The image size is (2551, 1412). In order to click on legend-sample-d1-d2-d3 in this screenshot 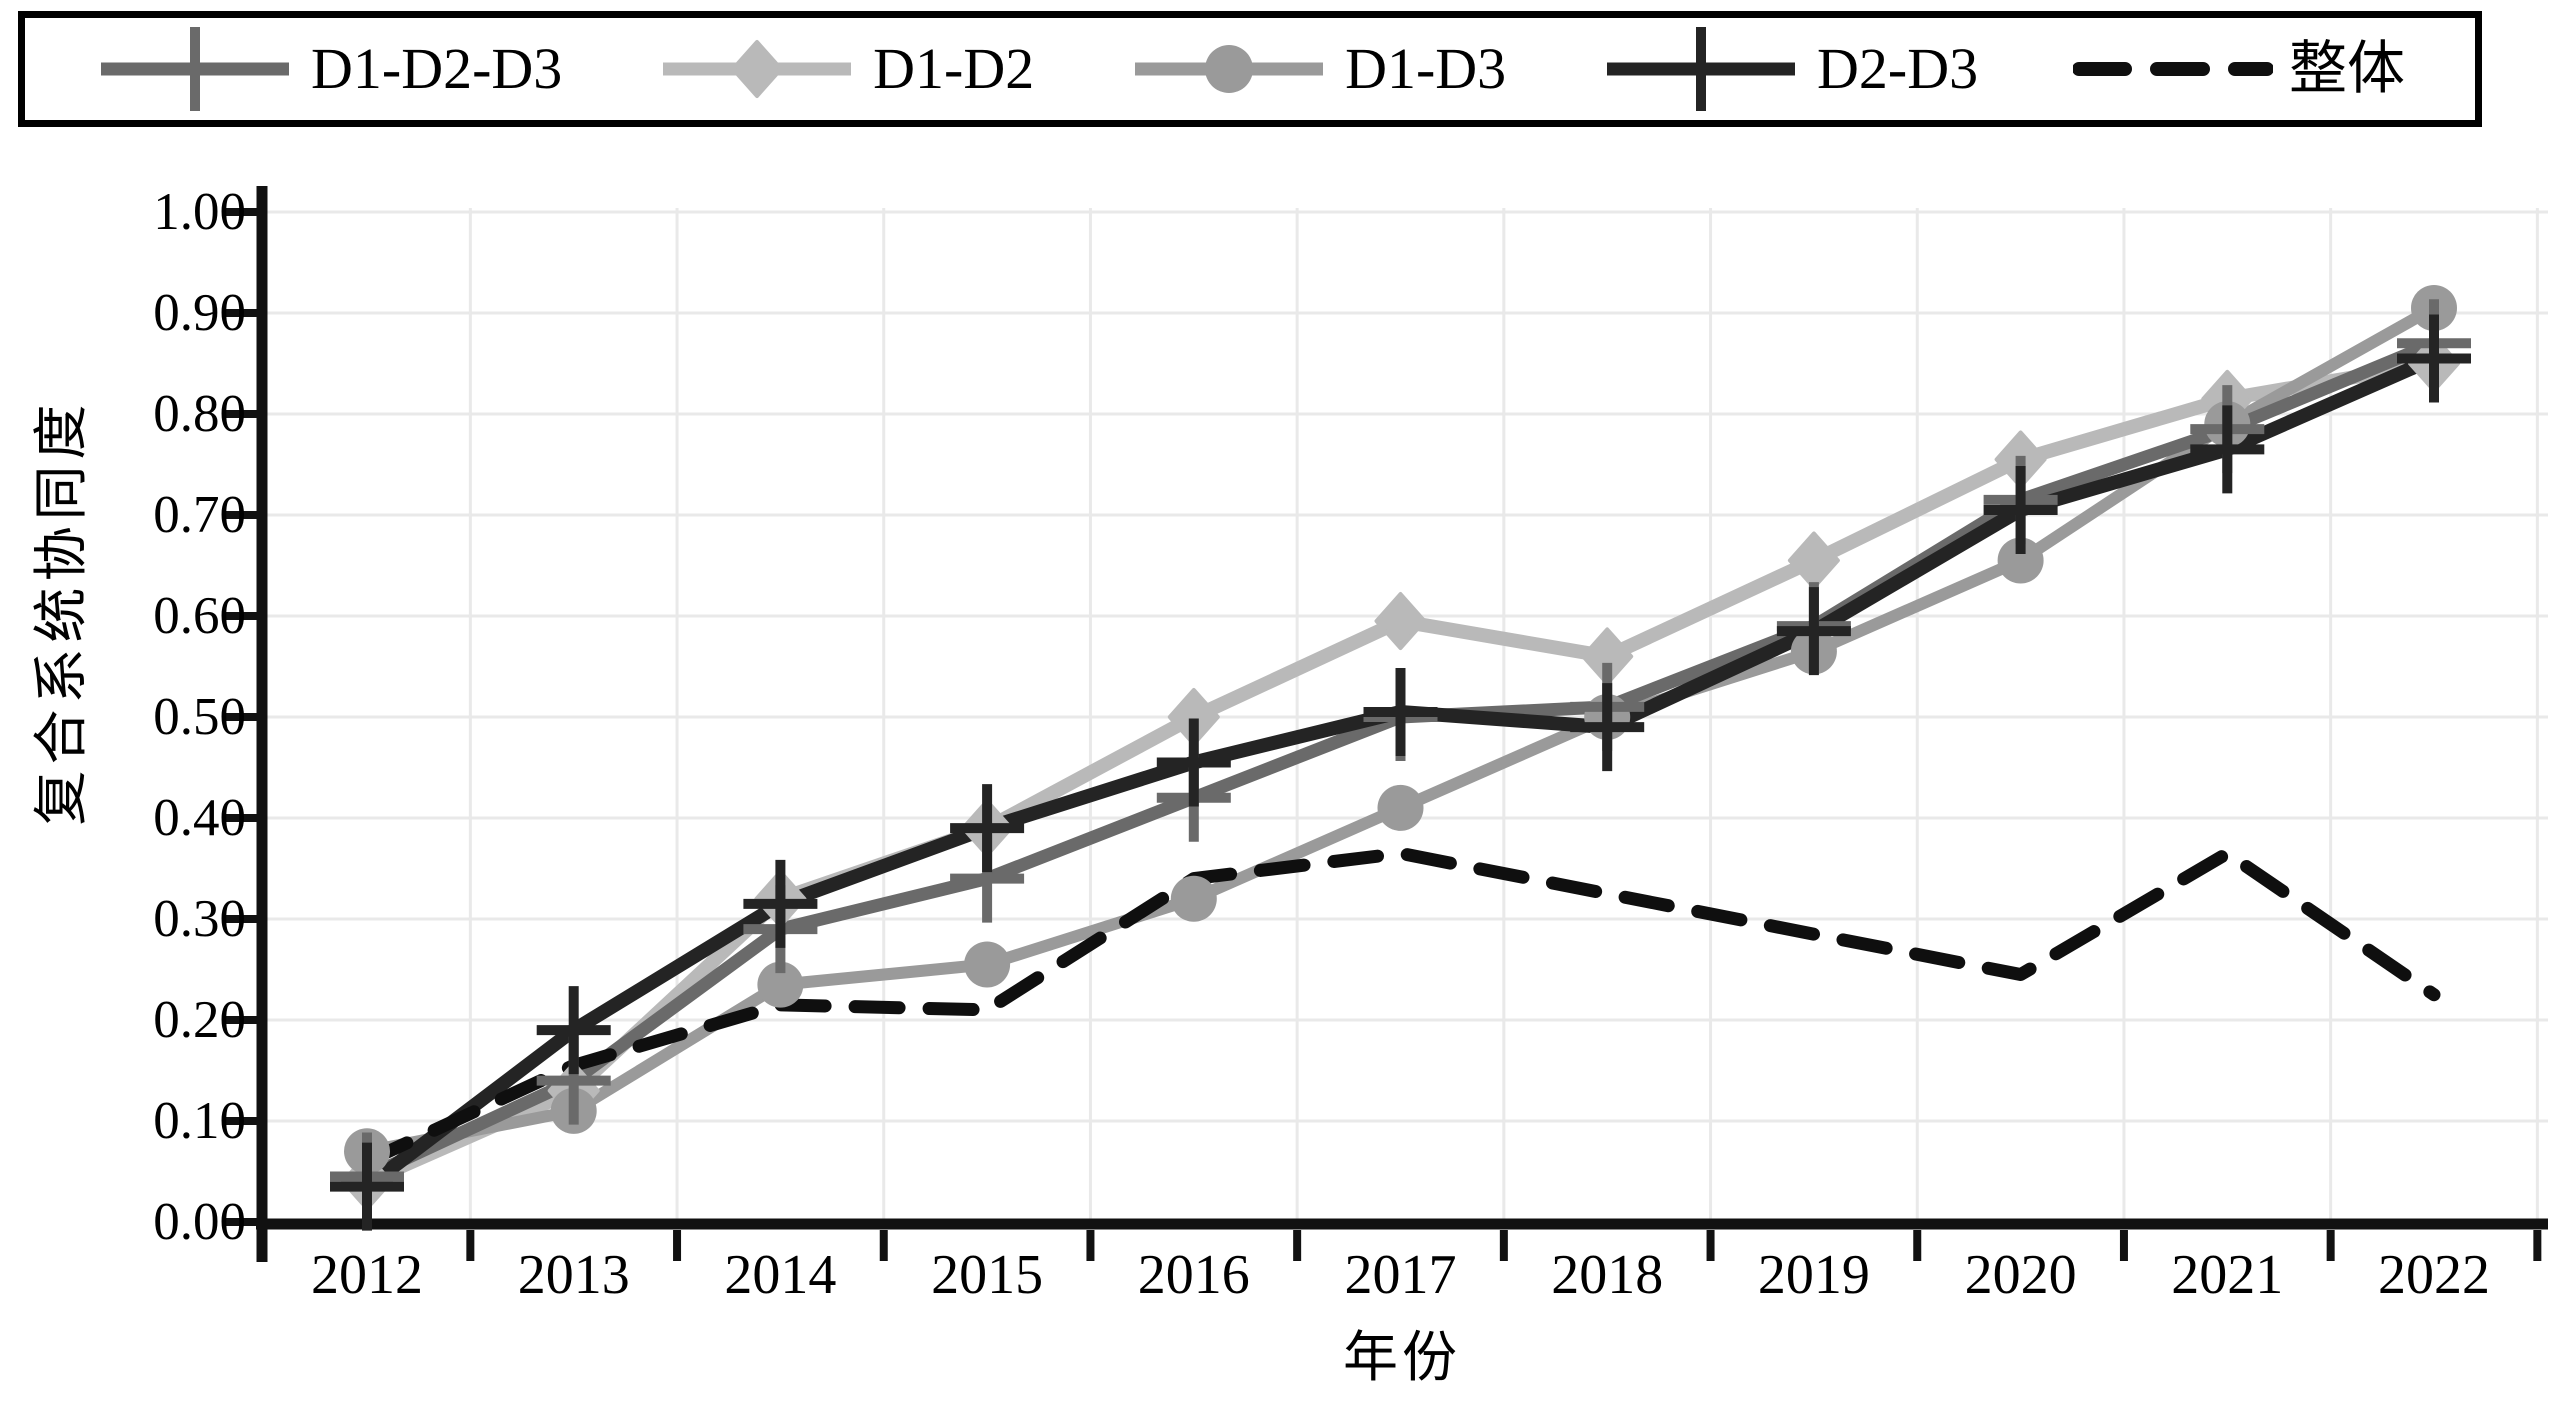, I will do `click(195, 69)`.